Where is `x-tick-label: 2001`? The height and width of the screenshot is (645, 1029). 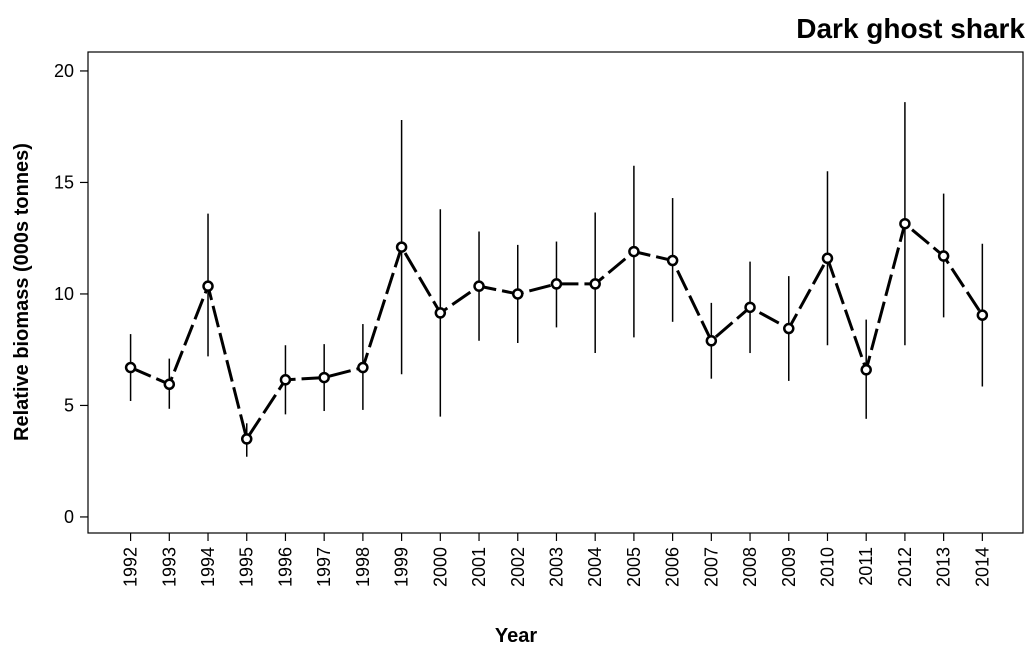
x-tick-label: 2001 is located at coordinates (479, 567).